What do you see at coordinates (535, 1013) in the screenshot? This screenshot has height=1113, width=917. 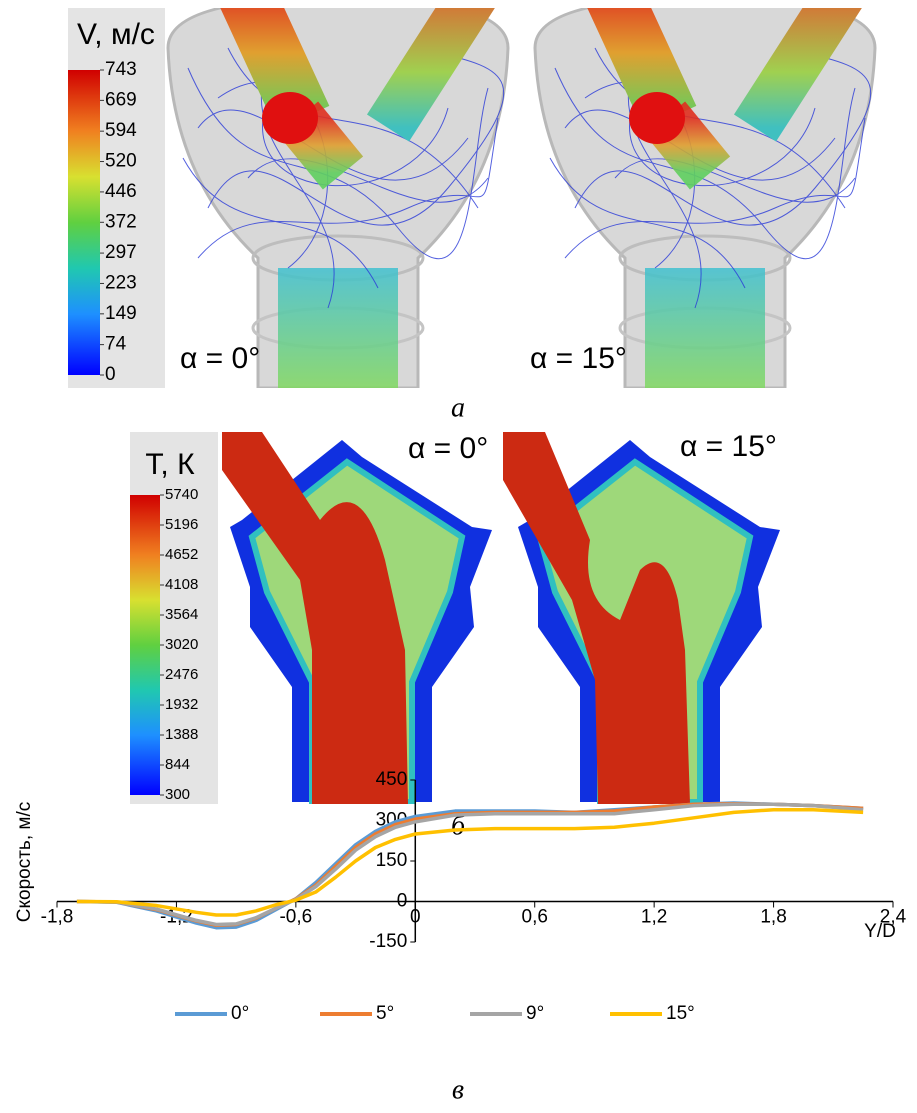 I see `legend-label: 9°` at bounding box center [535, 1013].